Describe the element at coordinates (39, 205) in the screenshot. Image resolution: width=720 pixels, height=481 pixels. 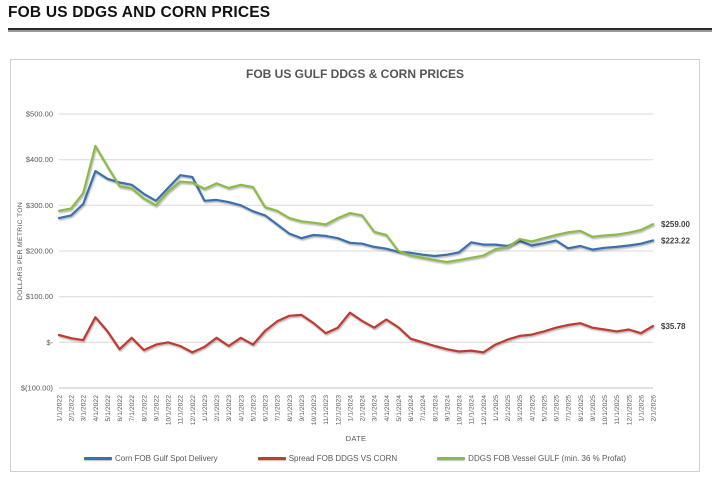
I see `y-tick-label: $300.00` at that location.